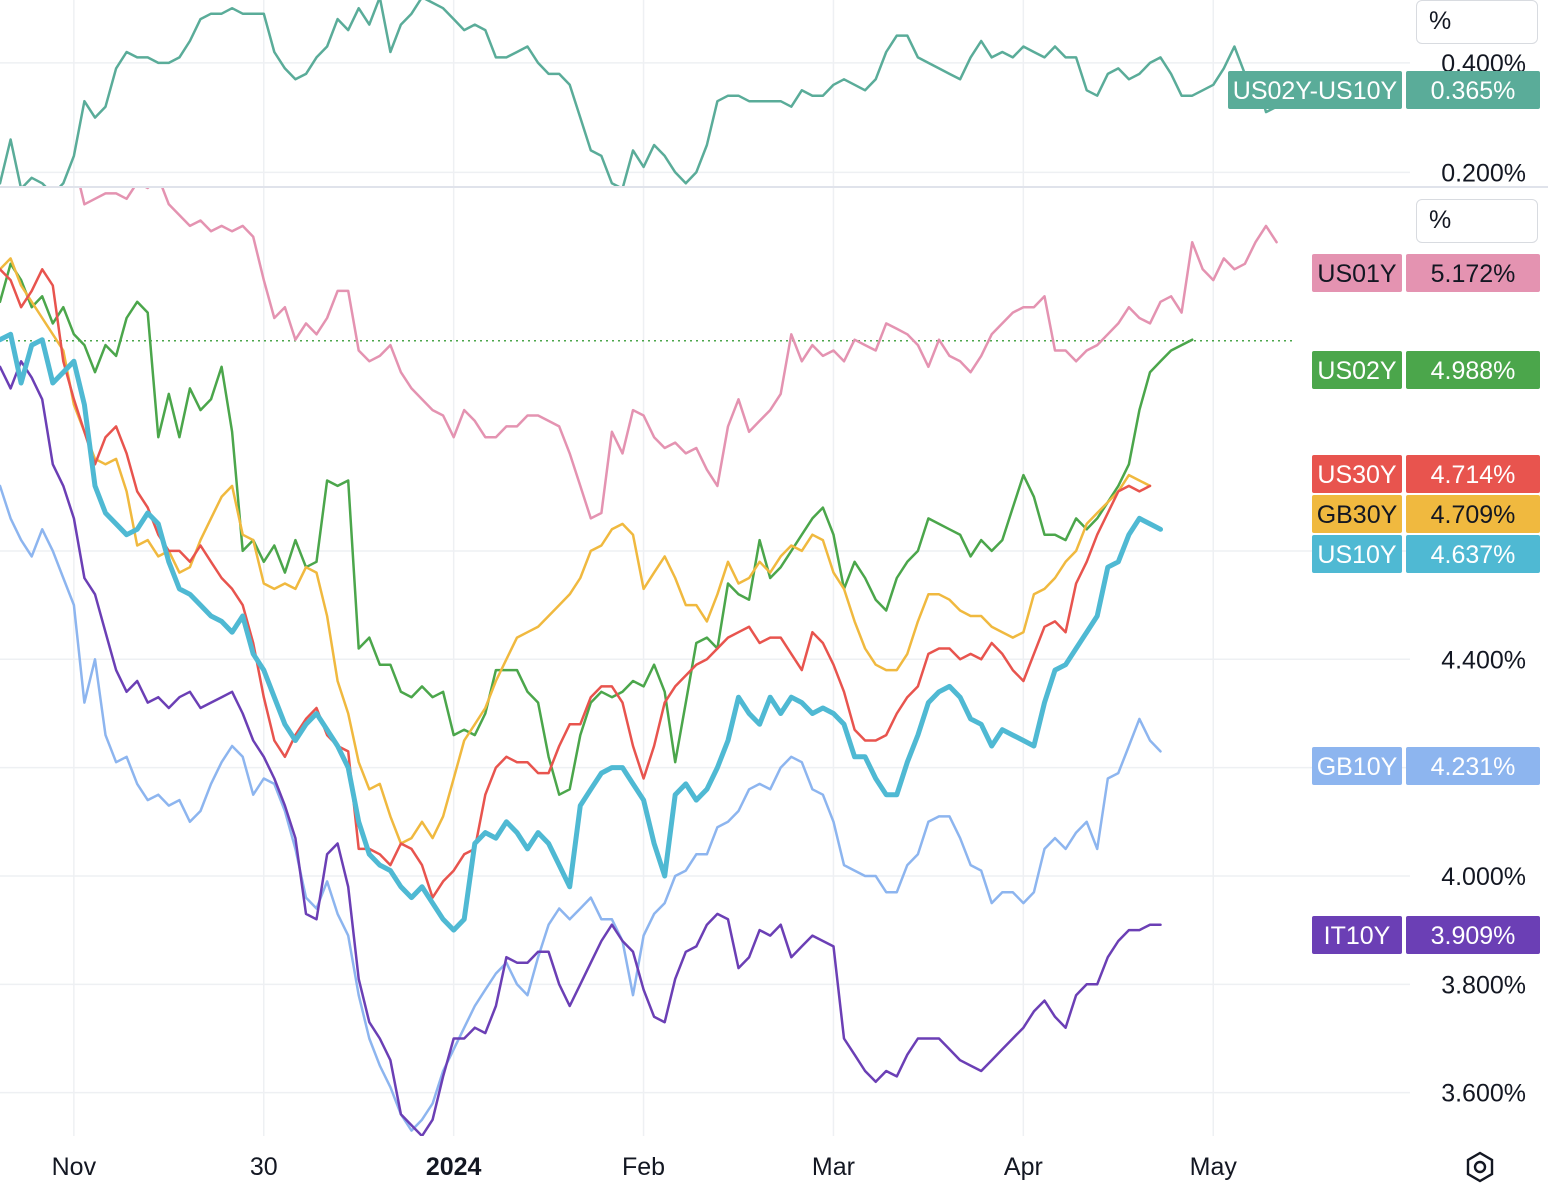  I want to click on last-value-label-us02y-us10y: US02Y-US10Y 0.365%, so click(1384, 90).